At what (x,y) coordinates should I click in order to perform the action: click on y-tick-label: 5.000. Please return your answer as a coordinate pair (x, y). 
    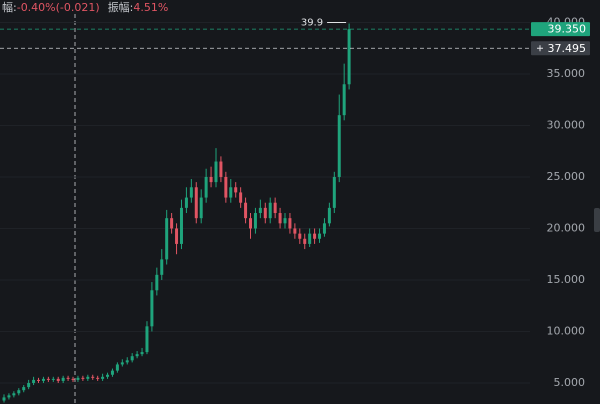
    Looking at the image, I should click on (570, 382).